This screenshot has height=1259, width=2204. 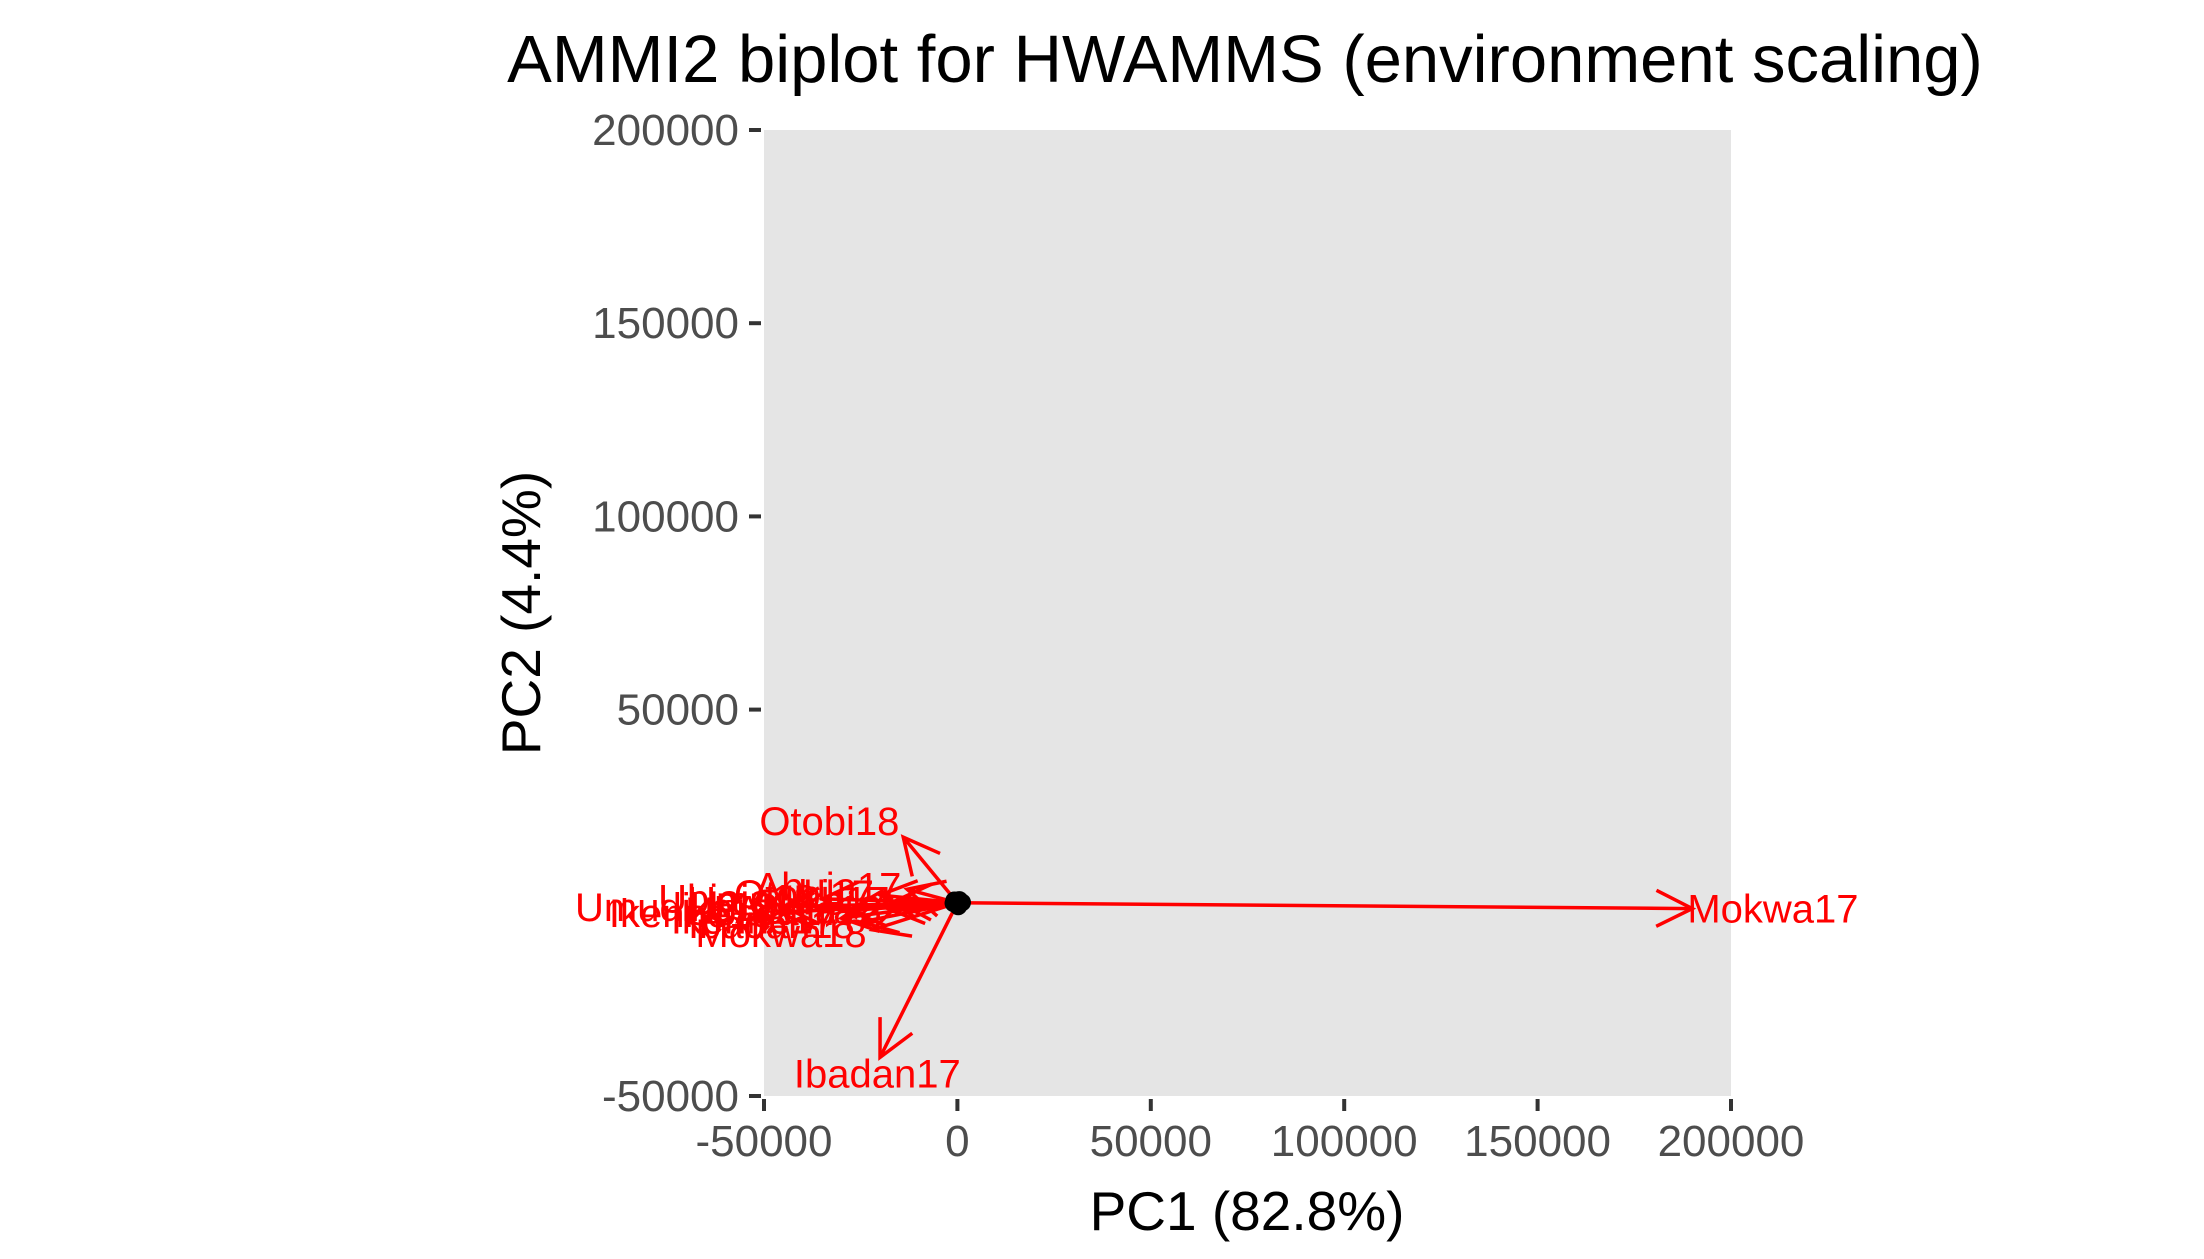 I want to click on y-tick-label: -50000, so click(x=670, y=1096).